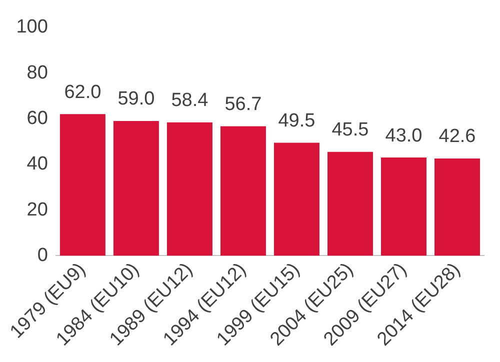 The height and width of the screenshot is (362, 500). Describe the element at coordinates (37, 73) in the screenshot. I see `y-tick-label: 80` at that location.